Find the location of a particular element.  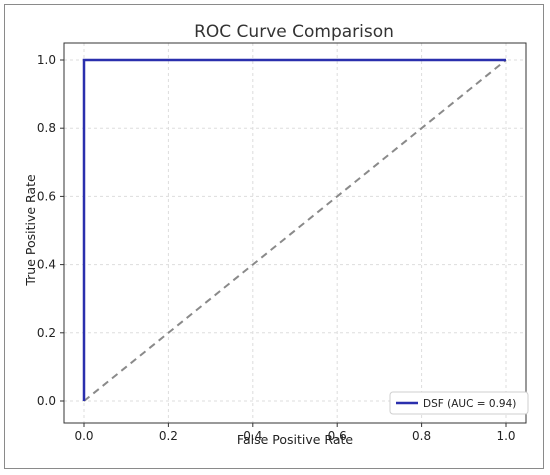

y-axis-label: True Positive Rate is located at coordinates (30, 230).